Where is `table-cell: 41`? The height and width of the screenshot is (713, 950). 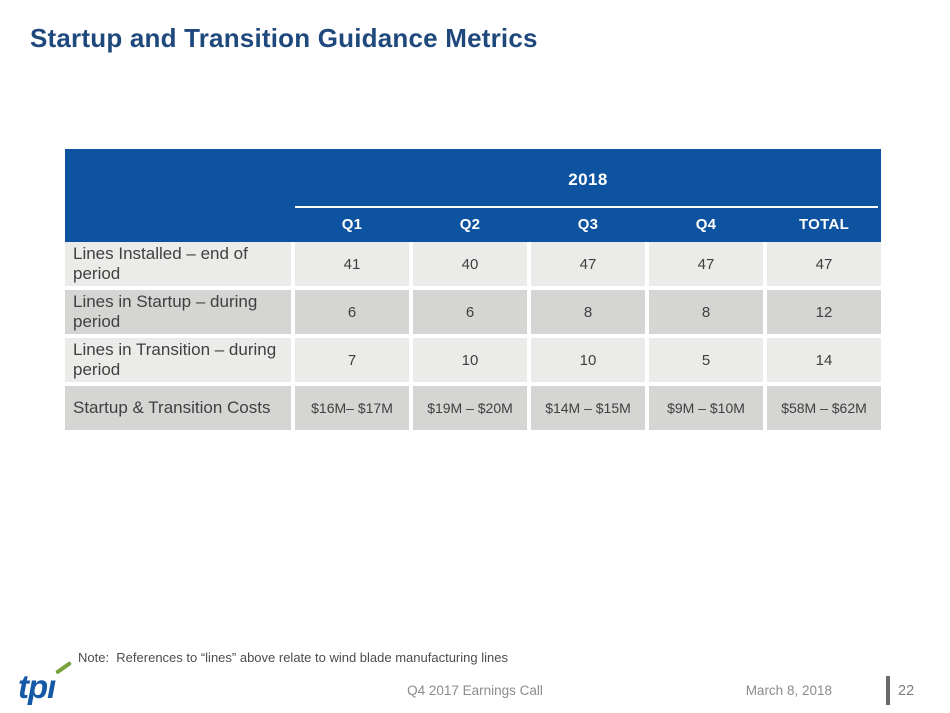
table-cell: 41 is located at coordinates (352, 264).